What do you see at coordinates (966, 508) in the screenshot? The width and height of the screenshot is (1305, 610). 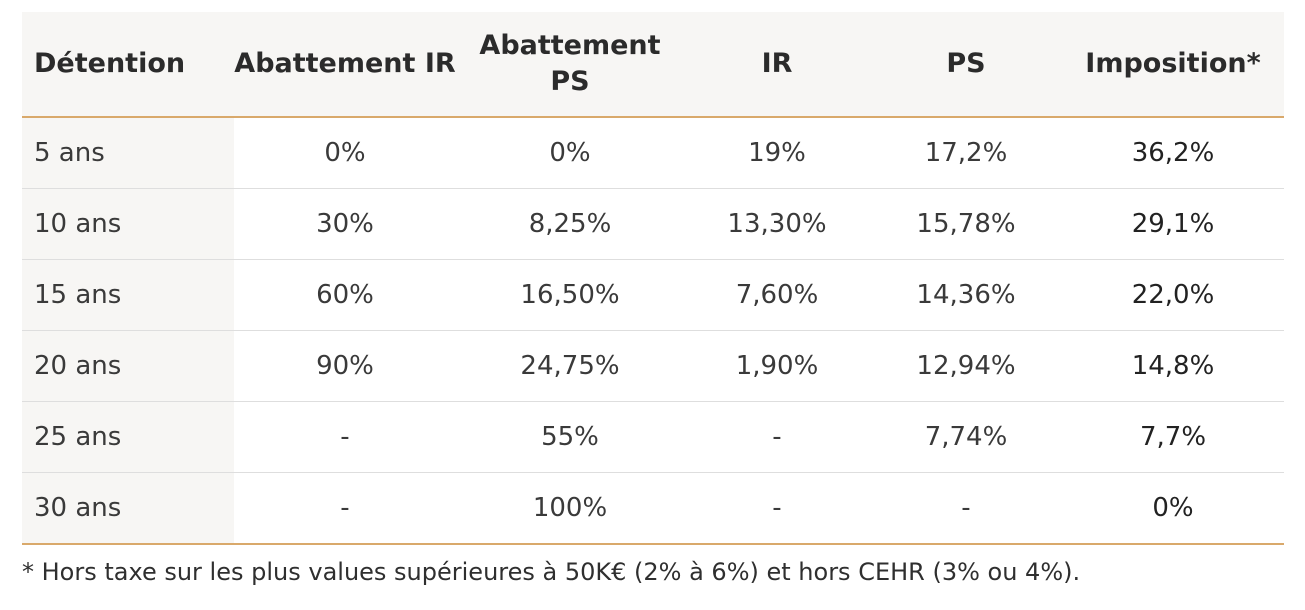 I see `cell-ps: -` at bounding box center [966, 508].